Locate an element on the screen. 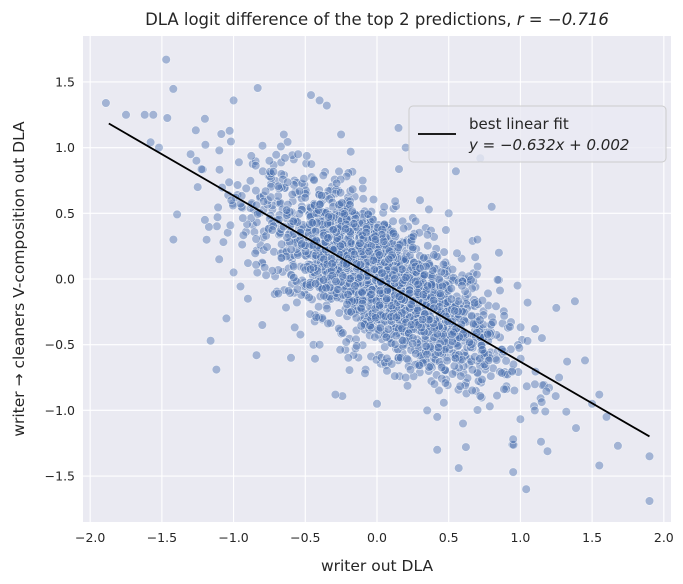 The height and width of the screenshot is (584, 683). y-tick-label: 1.0 is located at coordinates (65, 147).